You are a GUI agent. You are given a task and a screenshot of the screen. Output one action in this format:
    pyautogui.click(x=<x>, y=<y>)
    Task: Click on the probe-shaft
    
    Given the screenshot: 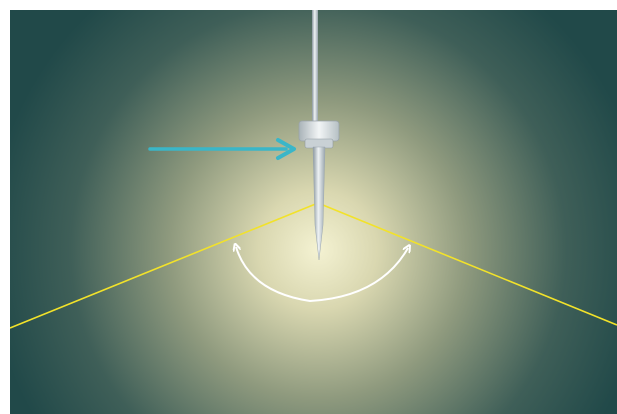 What is the action you would take?
    pyautogui.click(x=315, y=68)
    